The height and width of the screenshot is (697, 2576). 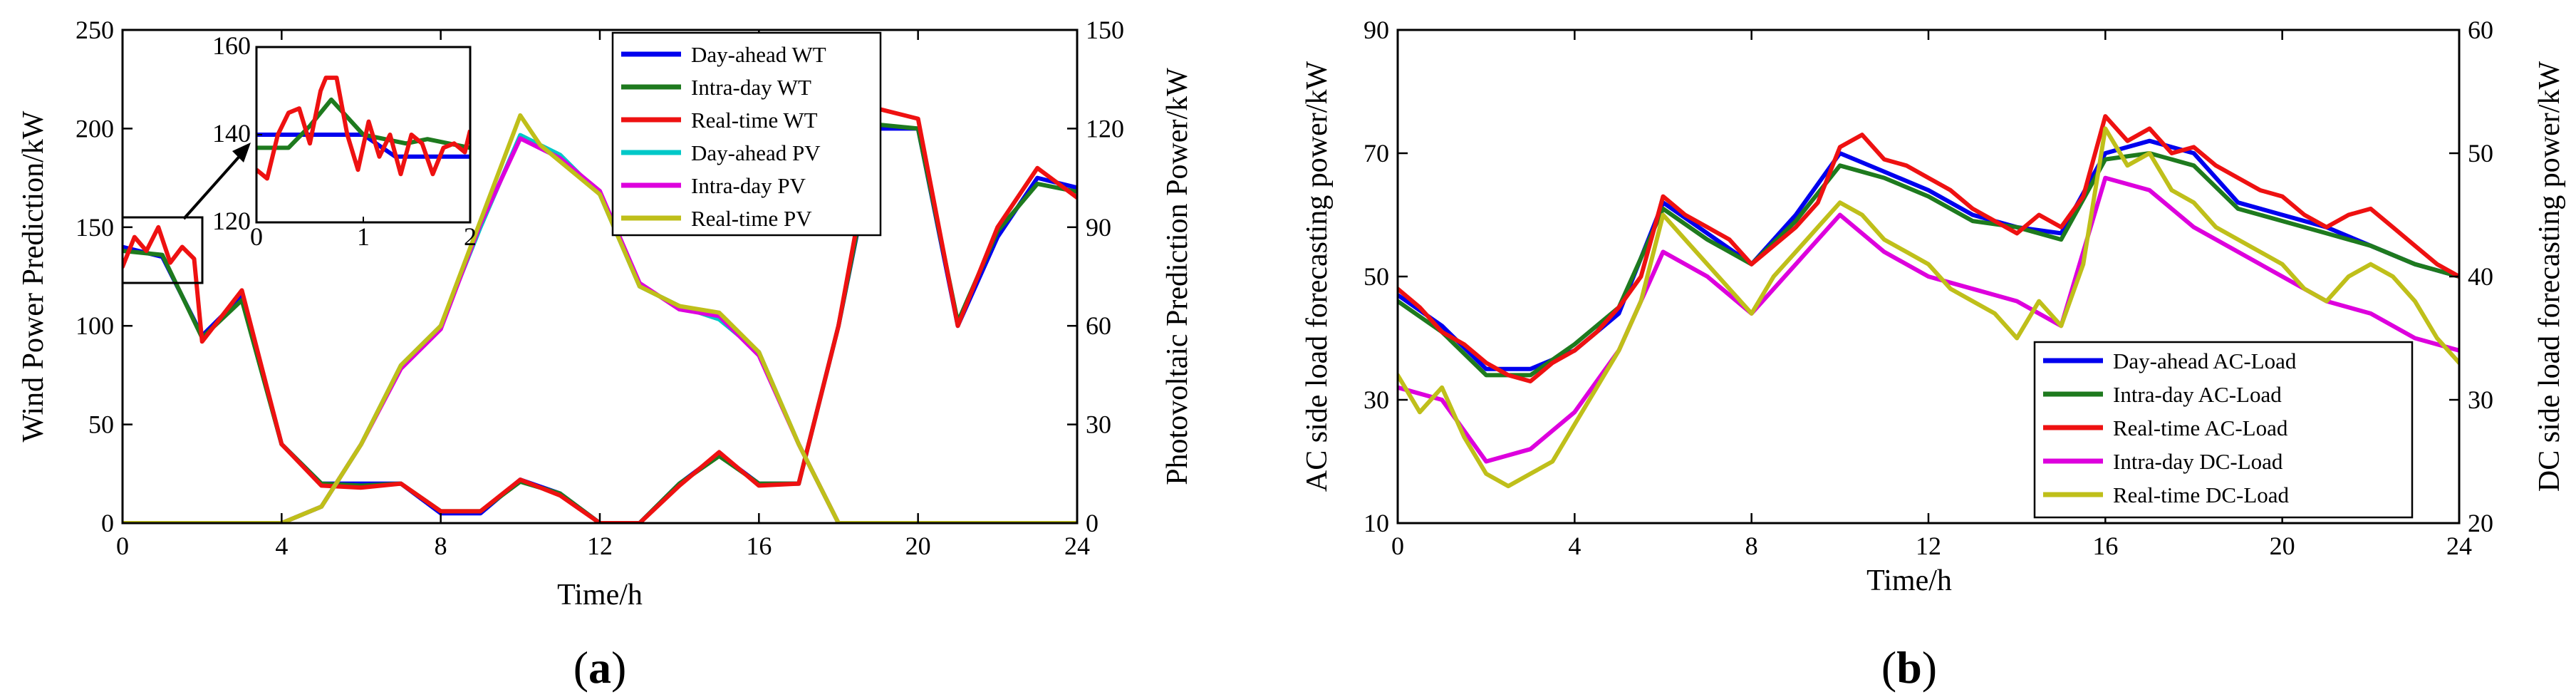 I want to click on panel-a-inset-x-tick-label: 0, so click(x=256, y=236).